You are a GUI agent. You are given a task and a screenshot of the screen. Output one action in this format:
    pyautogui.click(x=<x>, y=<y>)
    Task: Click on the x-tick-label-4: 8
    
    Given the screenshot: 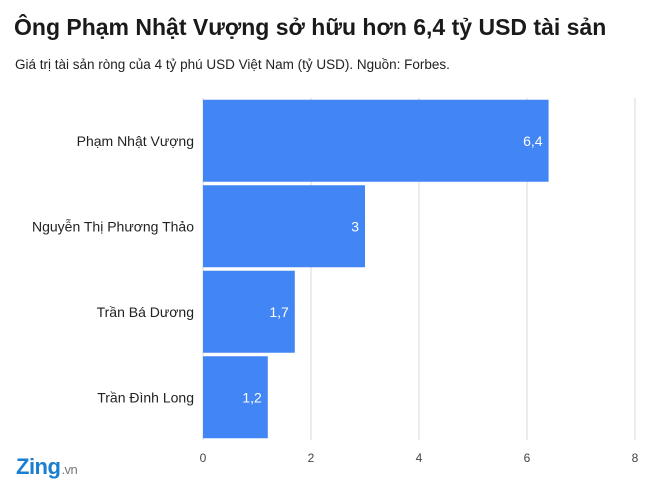 What is the action you would take?
    pyautogui.click(x=635, y=458)
    